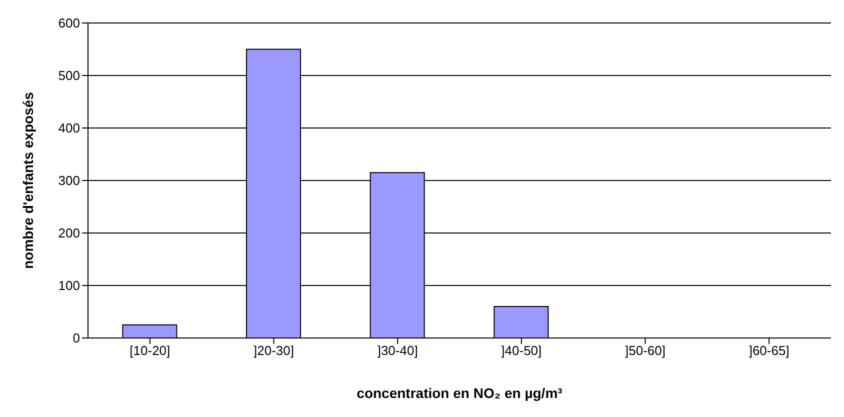 The width and height of the screenshot is (844, 417). I want to click on x-tick-label: ]50-60], so click(645, 350).